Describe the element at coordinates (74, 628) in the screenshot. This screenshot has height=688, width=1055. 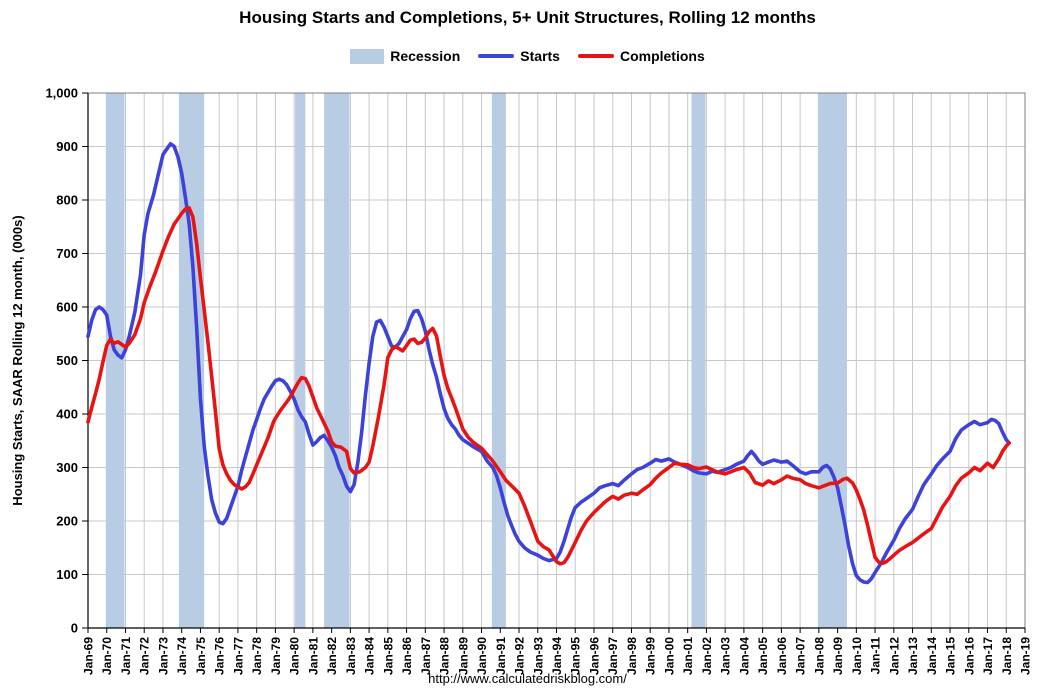
I see `y-tick-label: 0` at that location.